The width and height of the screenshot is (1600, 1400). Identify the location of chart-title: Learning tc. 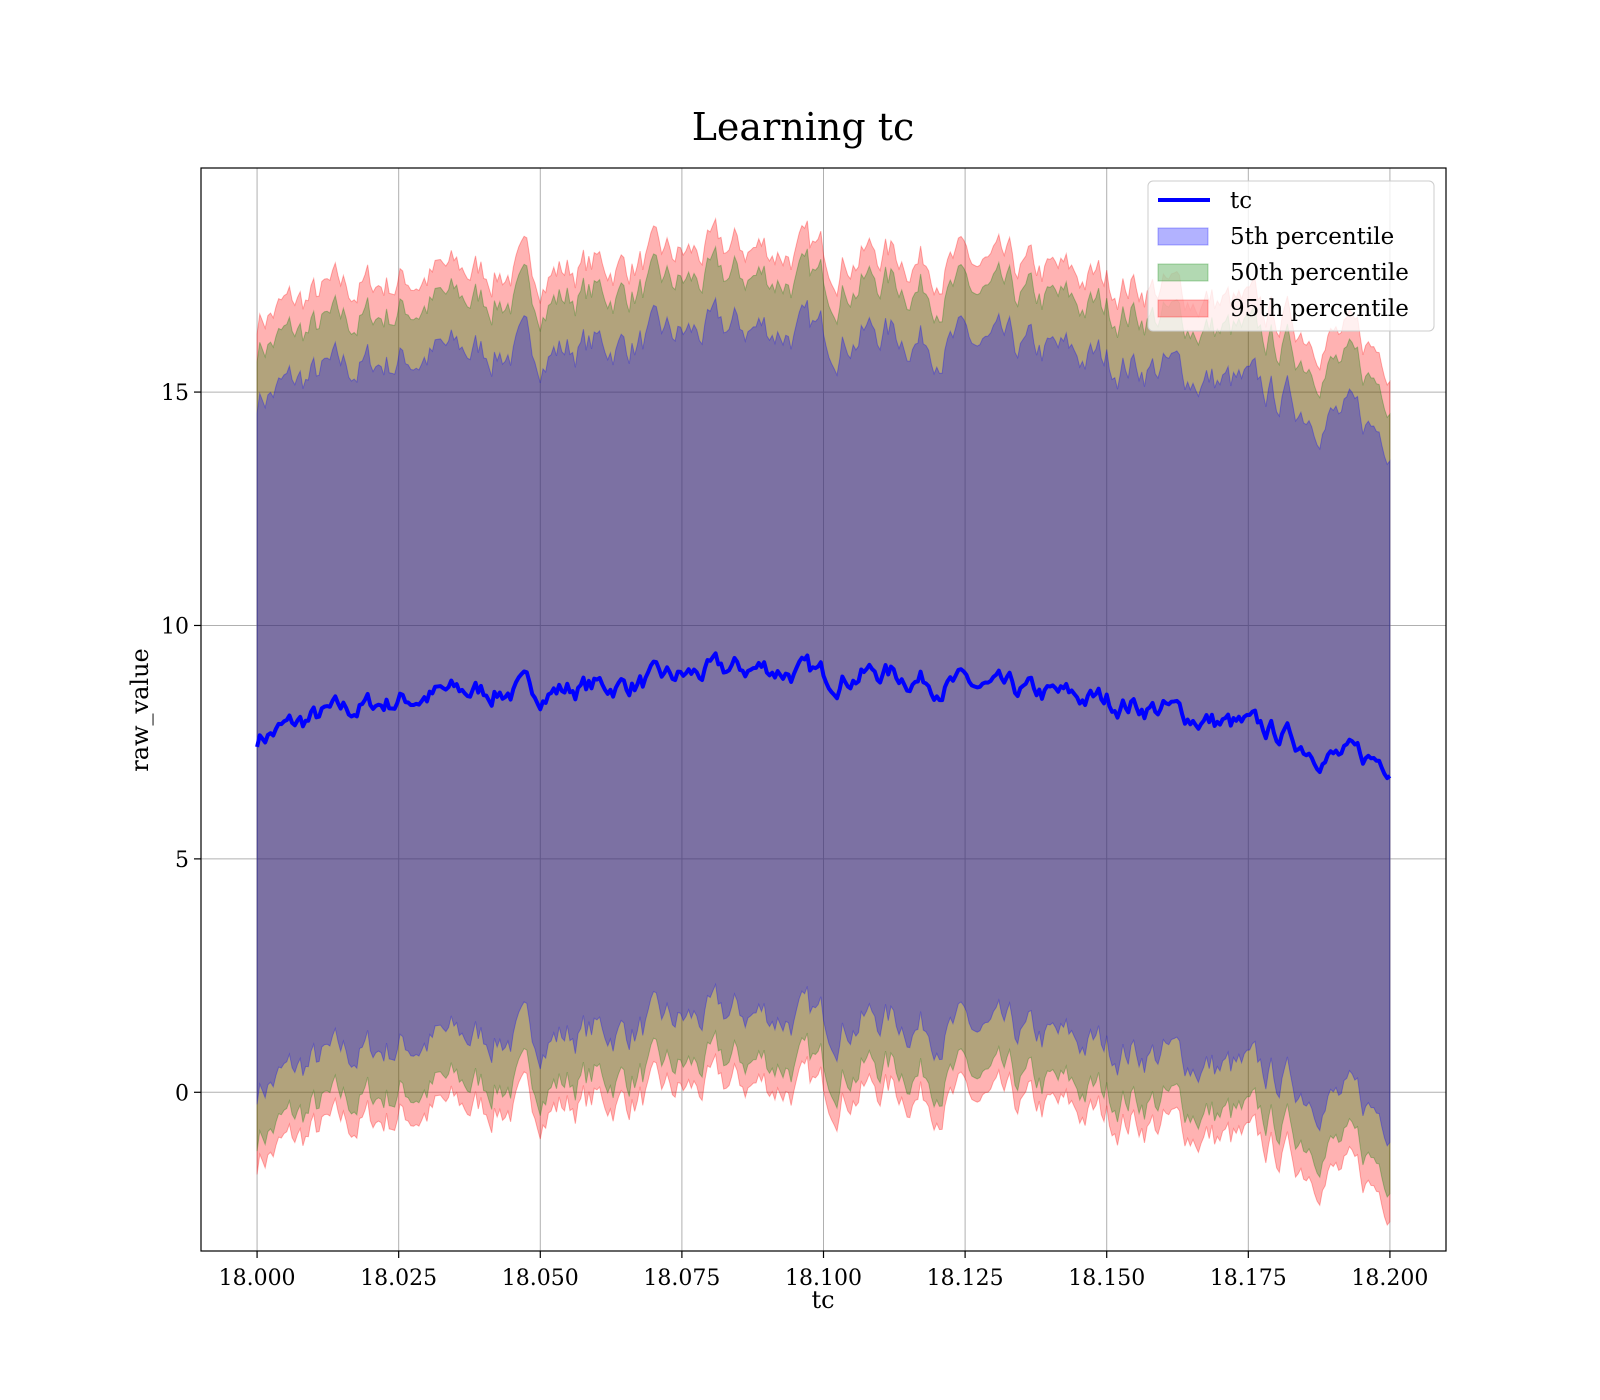
(803, 127).